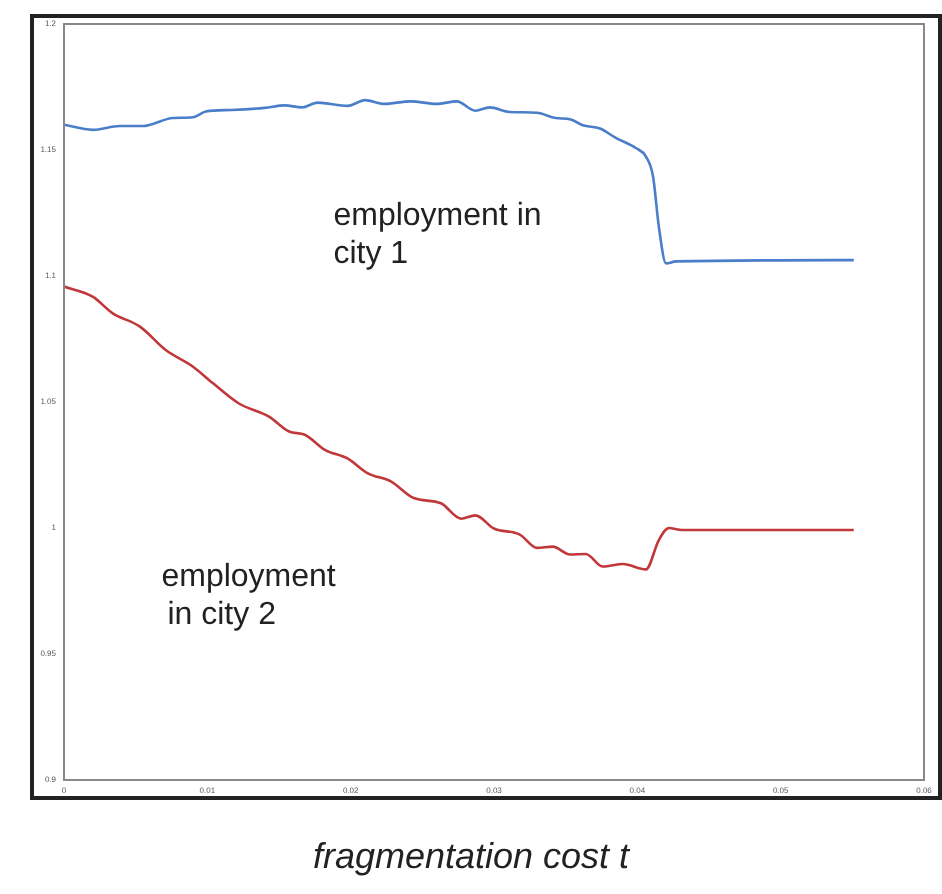 The width and height of the screenshot is (942, 894). What do you see at coordinates (249, 595) in the screenshot?
I see `text: employment in city 2` at bounding box center [249, 595].